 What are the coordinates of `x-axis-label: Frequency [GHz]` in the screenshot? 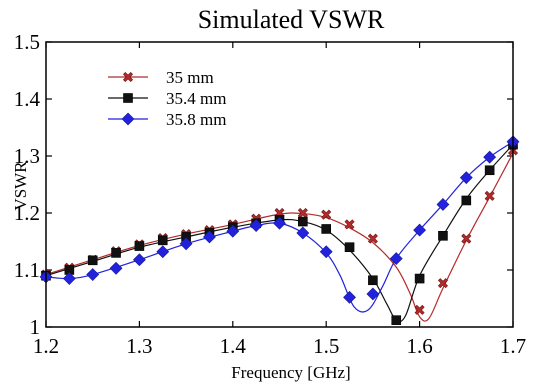 It's located at (290, 372).